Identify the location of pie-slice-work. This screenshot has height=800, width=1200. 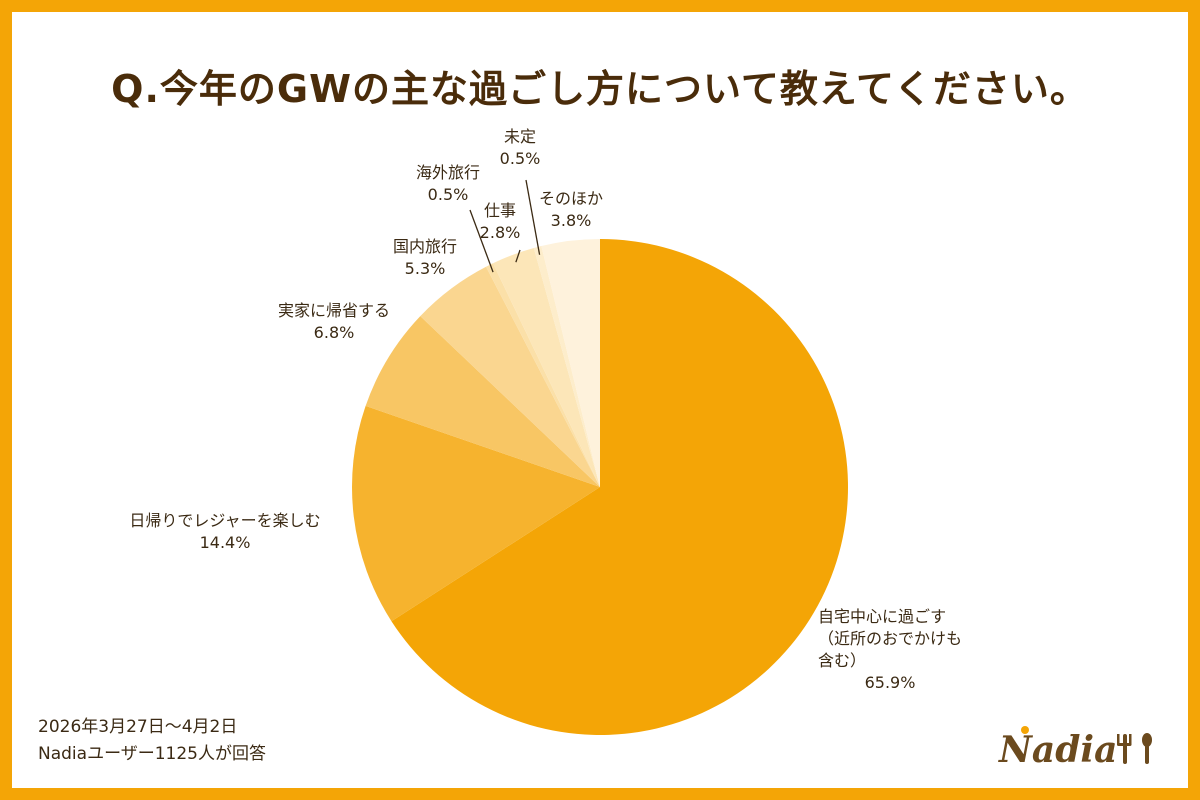
(546, 367).